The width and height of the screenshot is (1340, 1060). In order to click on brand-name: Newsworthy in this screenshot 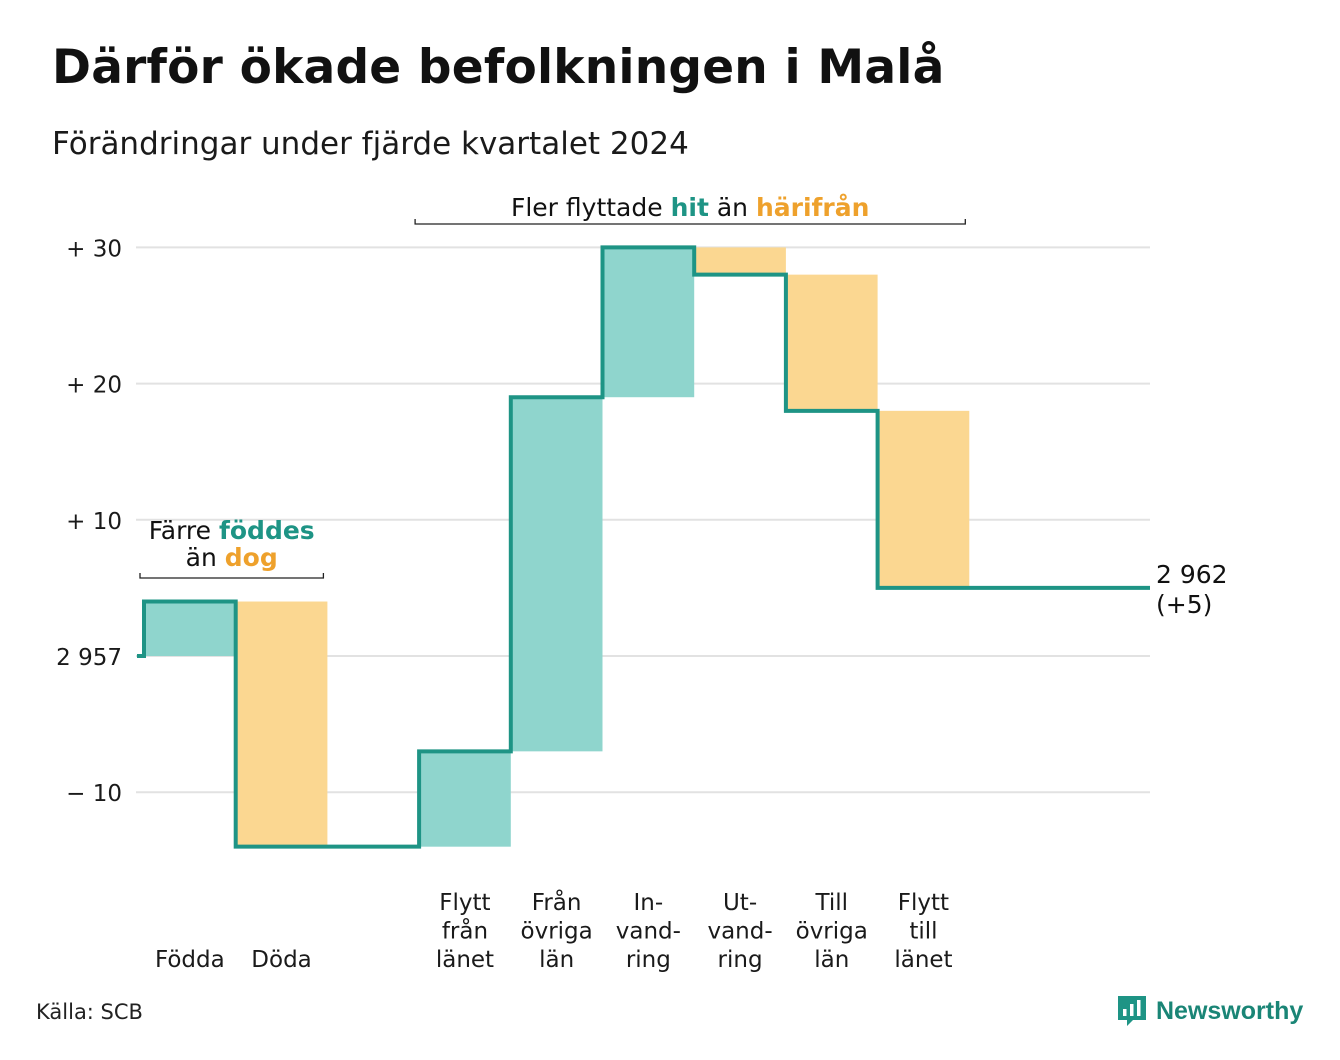, I will do `click(1230, 1010)`.